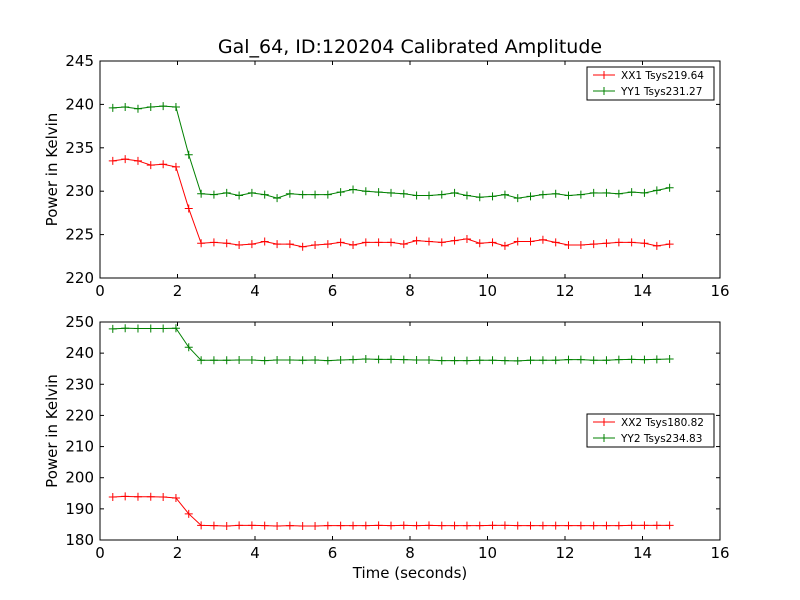 Image resolution: width=800 pixels, height=600 pixels. What do you see at coordinates (52, 170) in the screenshot?
I see `y-axis-label: Power in Kelvin` at bounding box center [52, 170].